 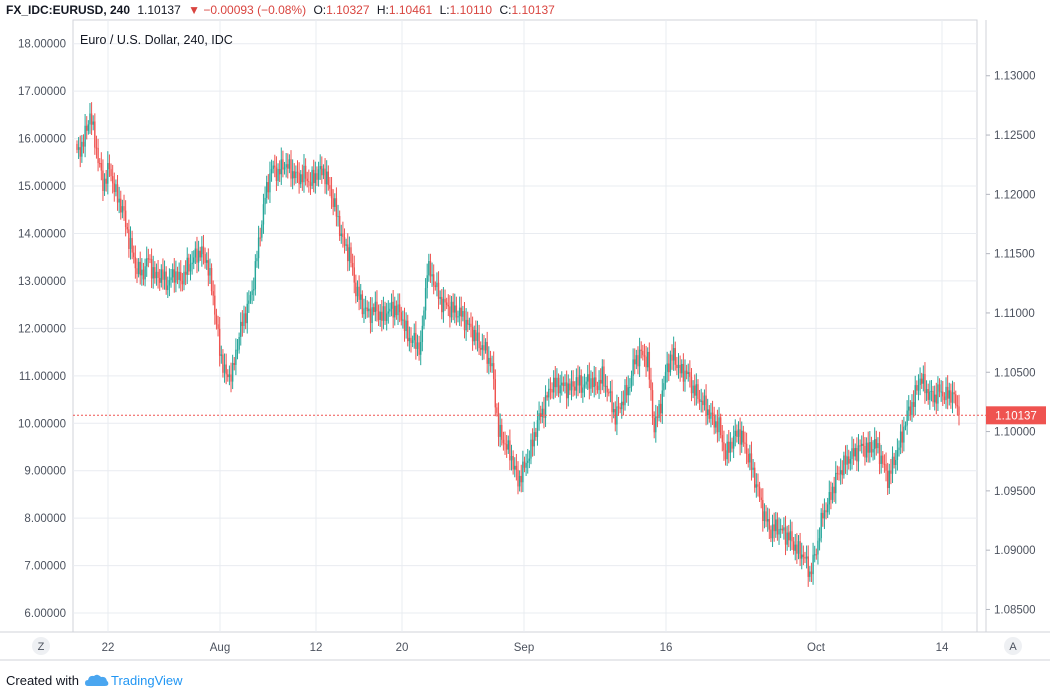 I want to click on symbol-name: FX_IDC:EURUSD, 240, so click(x=68, y=10).